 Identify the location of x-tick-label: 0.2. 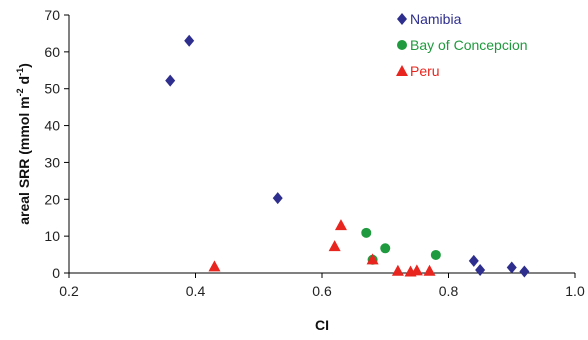
(69, 291).